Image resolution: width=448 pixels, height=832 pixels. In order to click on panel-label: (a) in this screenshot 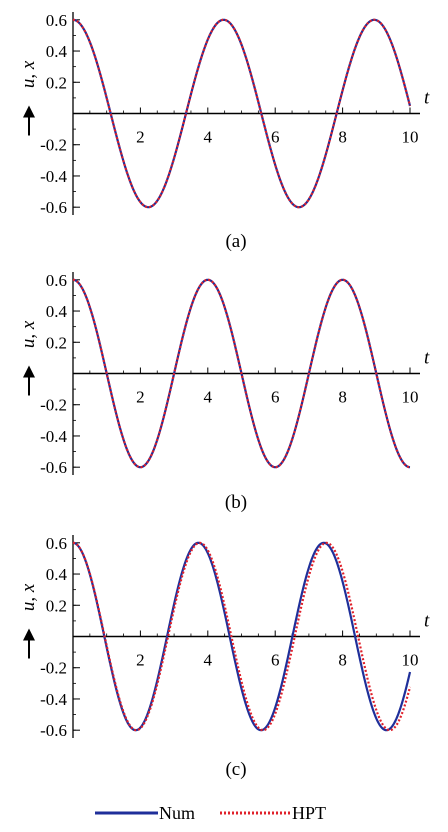, I will do `click(235, 241)`.